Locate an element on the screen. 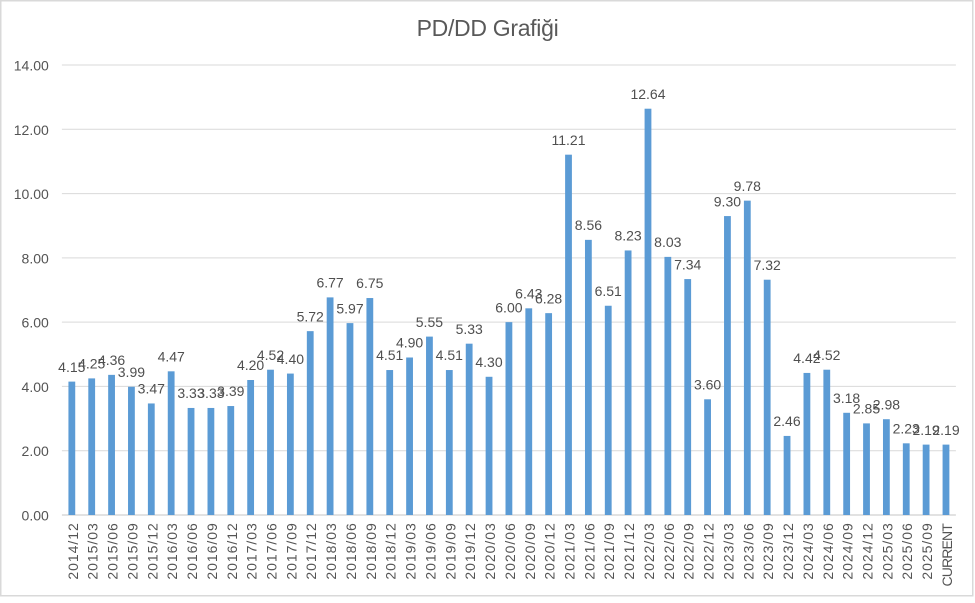 This screenshot has width=975, height=603. svg-text: 2015/12 is located at coordinates (152, 551).